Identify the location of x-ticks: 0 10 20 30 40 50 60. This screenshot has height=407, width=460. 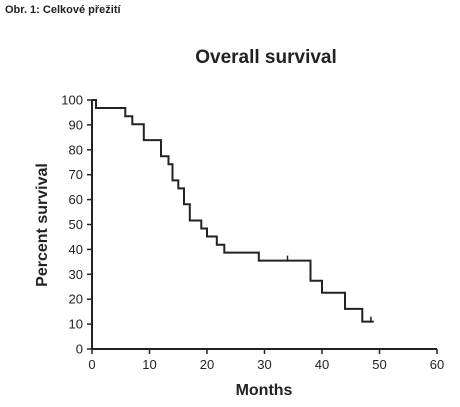
(266, 360).